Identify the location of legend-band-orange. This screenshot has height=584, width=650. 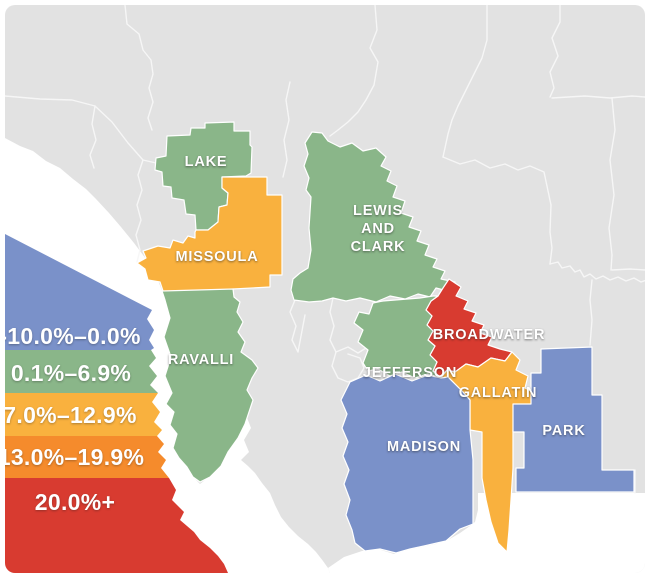
(87, 457).